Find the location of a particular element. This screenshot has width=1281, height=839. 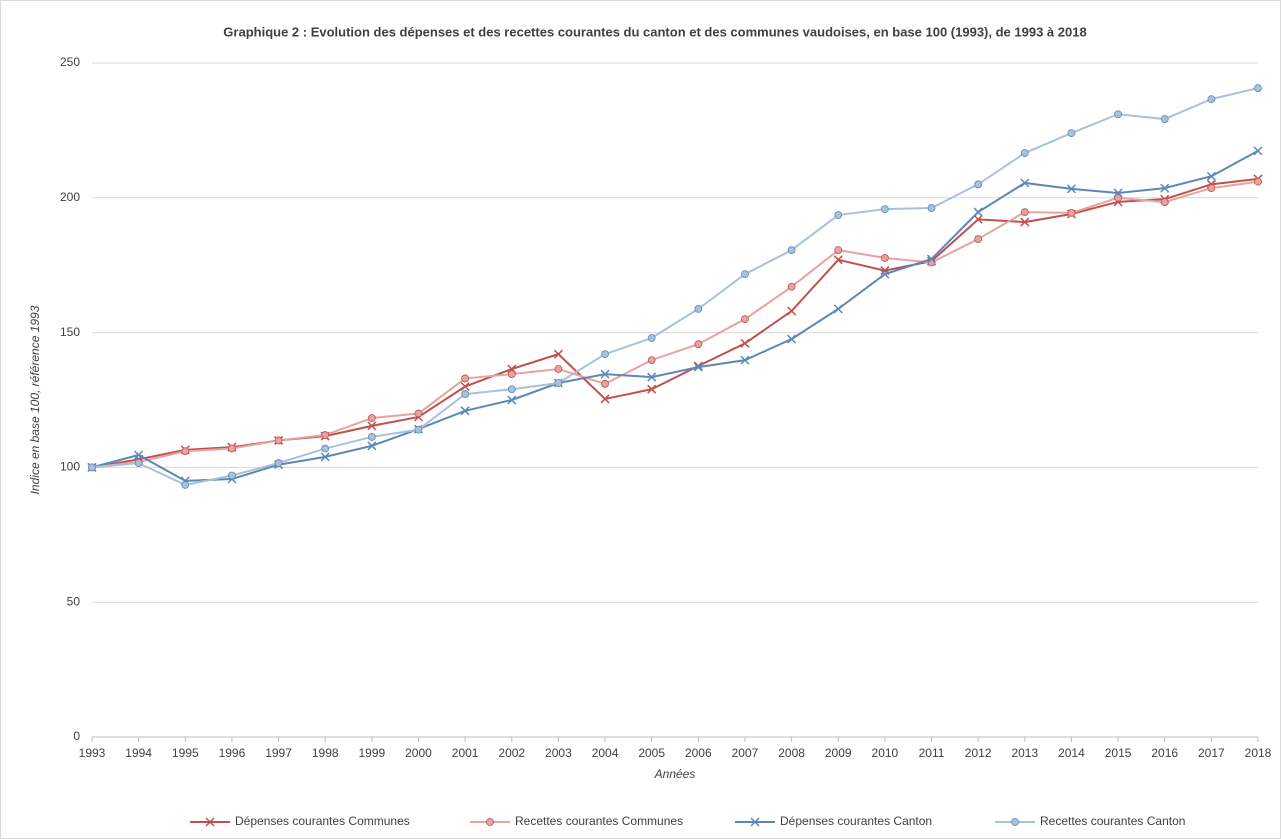

legend-label: Recettes courantes Communes is located at coordinates (599, 821).